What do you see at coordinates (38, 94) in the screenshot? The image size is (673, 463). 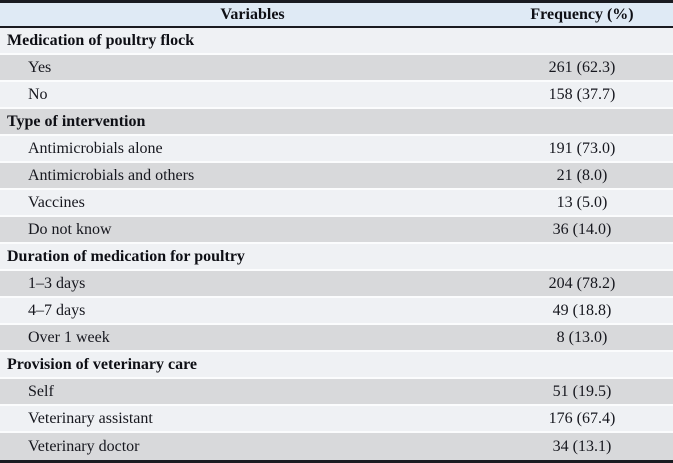 I see `variable-label: No` at bounding box center [38, 94].